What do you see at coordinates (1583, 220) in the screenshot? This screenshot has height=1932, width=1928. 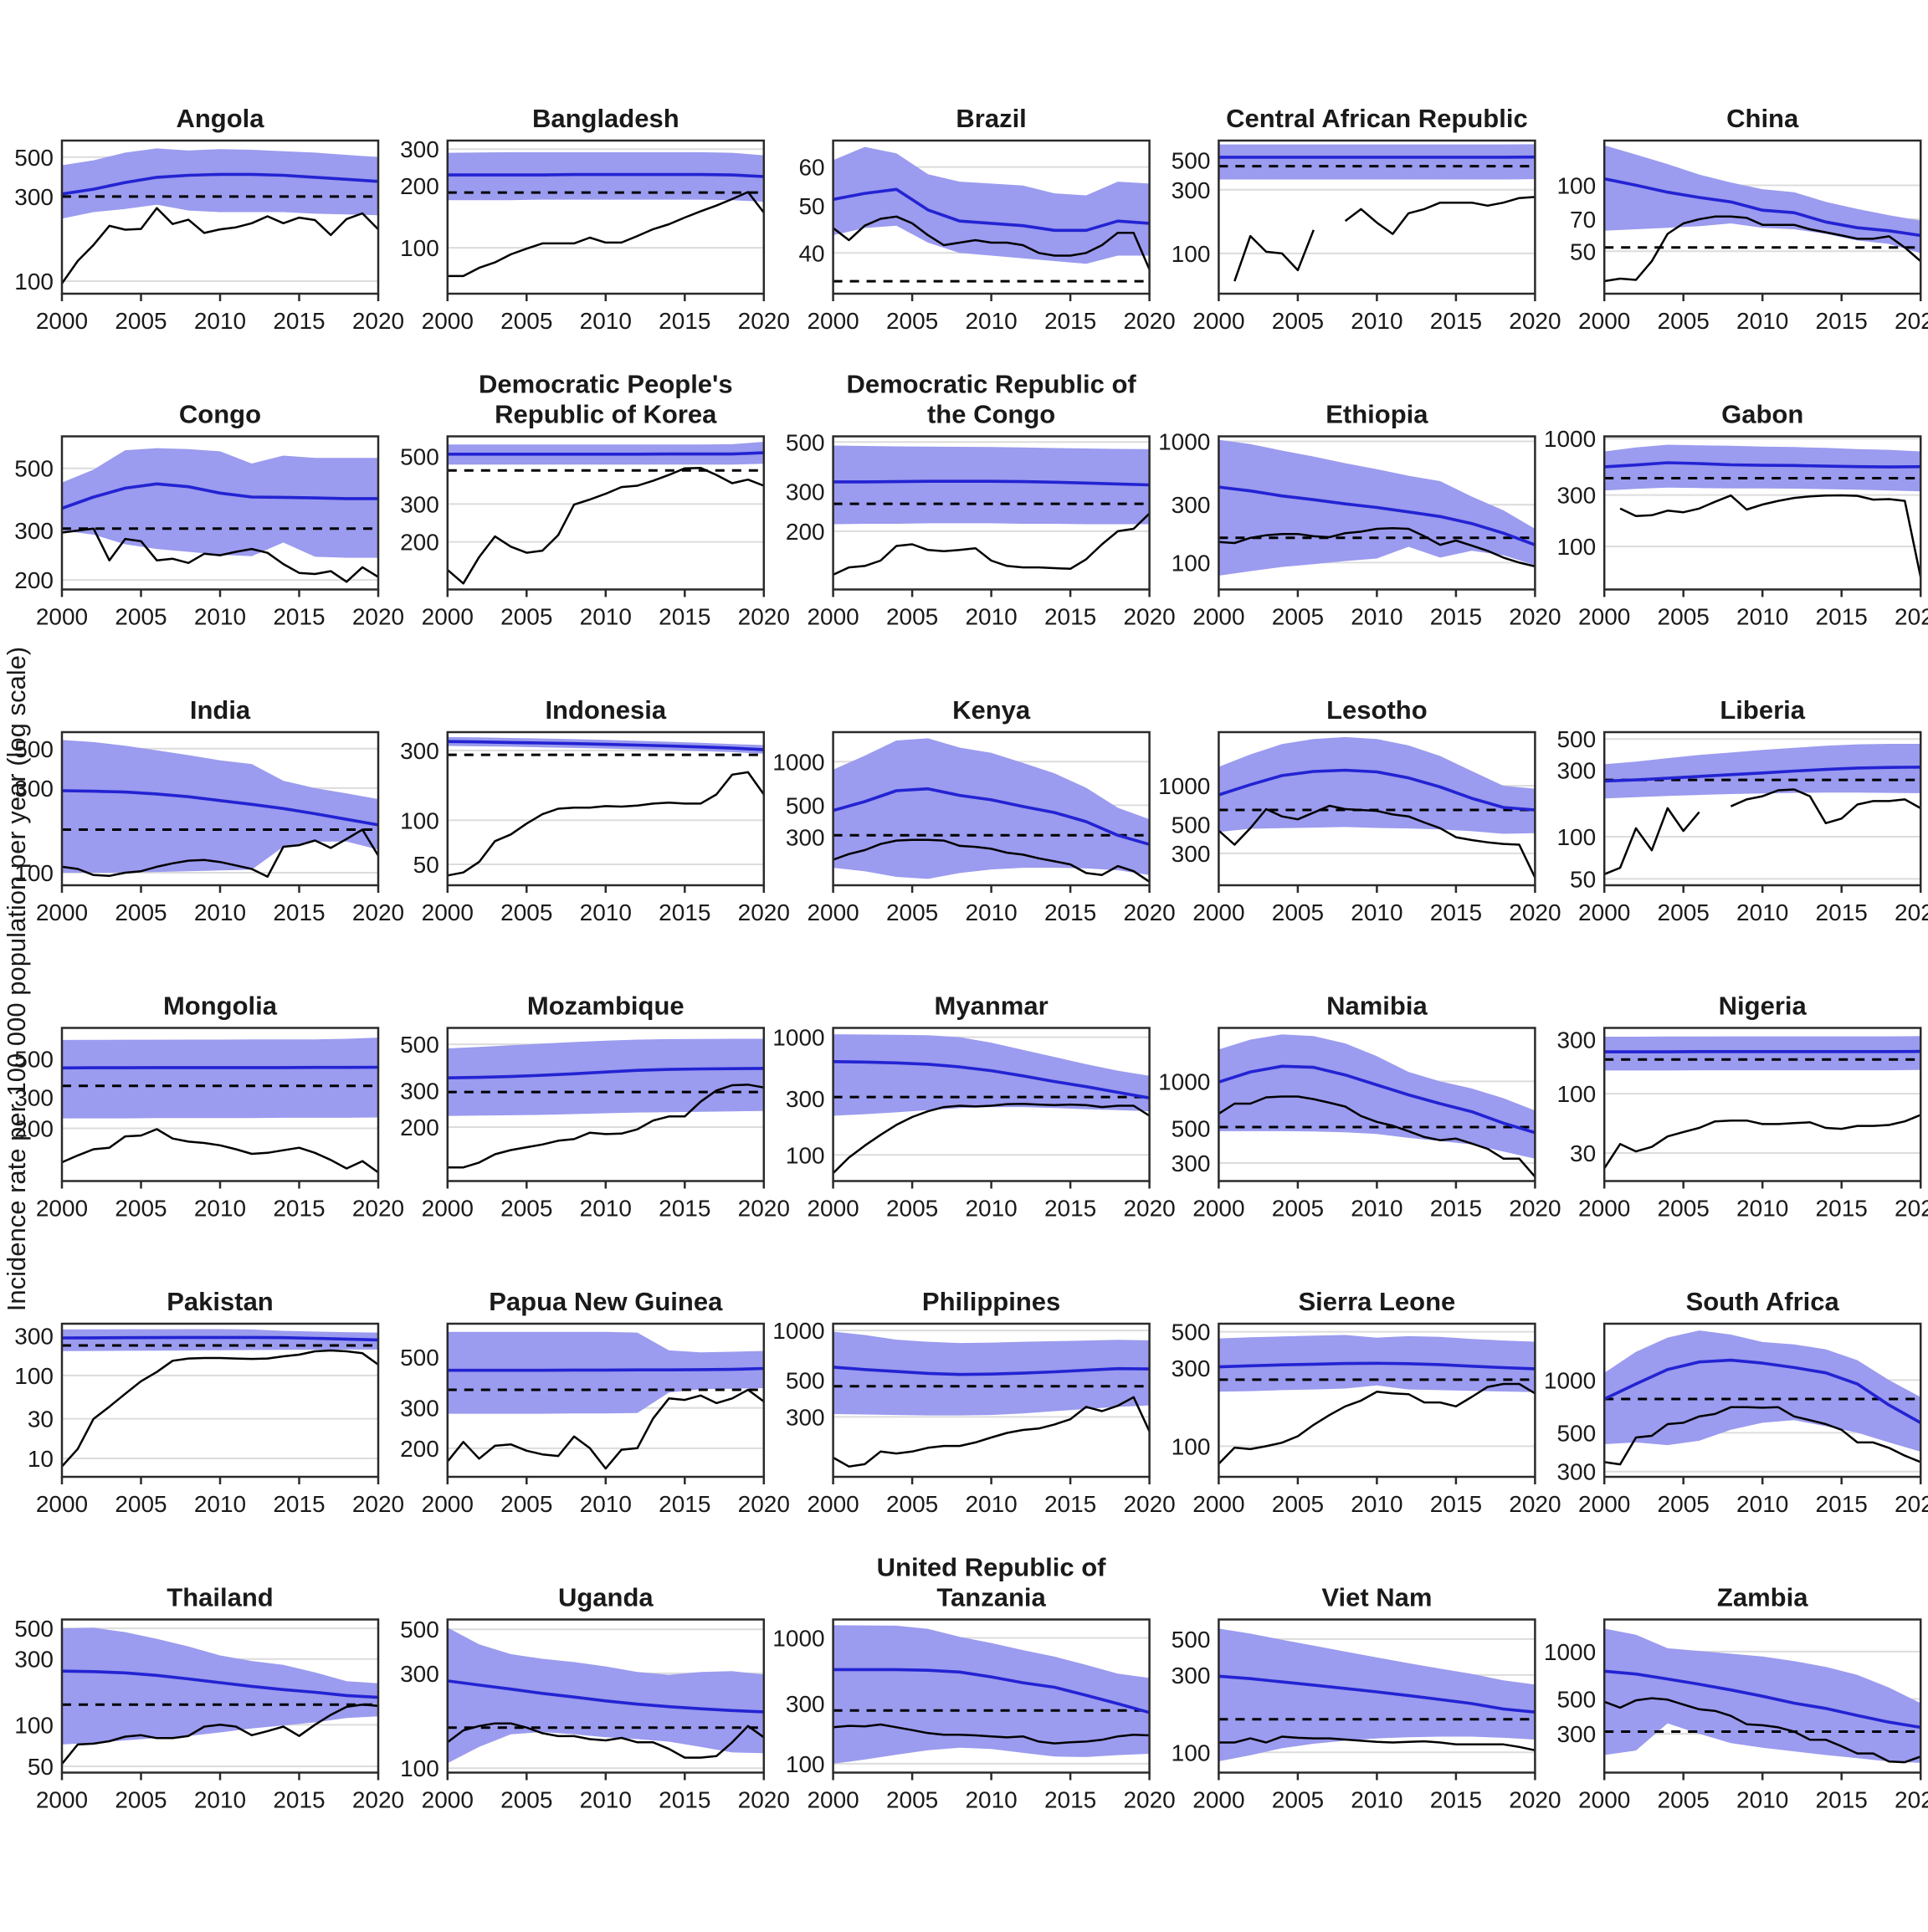 I see `y-tick-label: 70` at bounding box center [1583, 220].